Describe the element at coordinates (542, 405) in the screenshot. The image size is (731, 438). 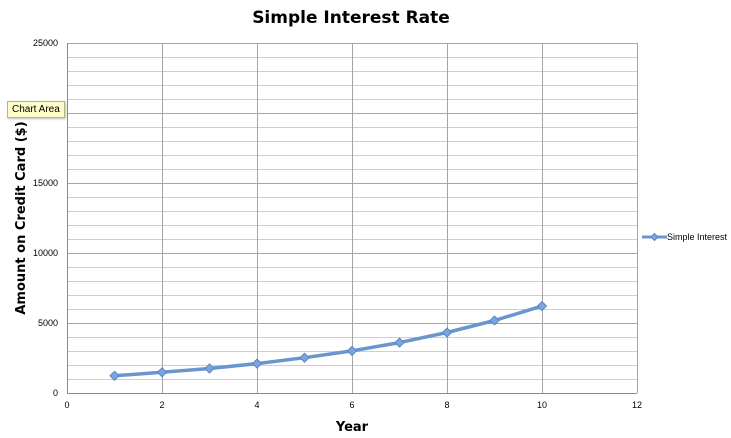
I see `x-tick-label: 10` at that location.